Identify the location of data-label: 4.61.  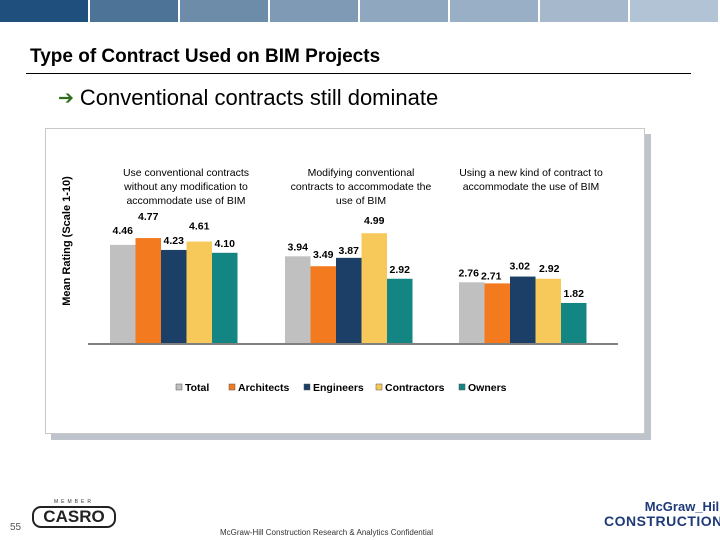
(199, 227).